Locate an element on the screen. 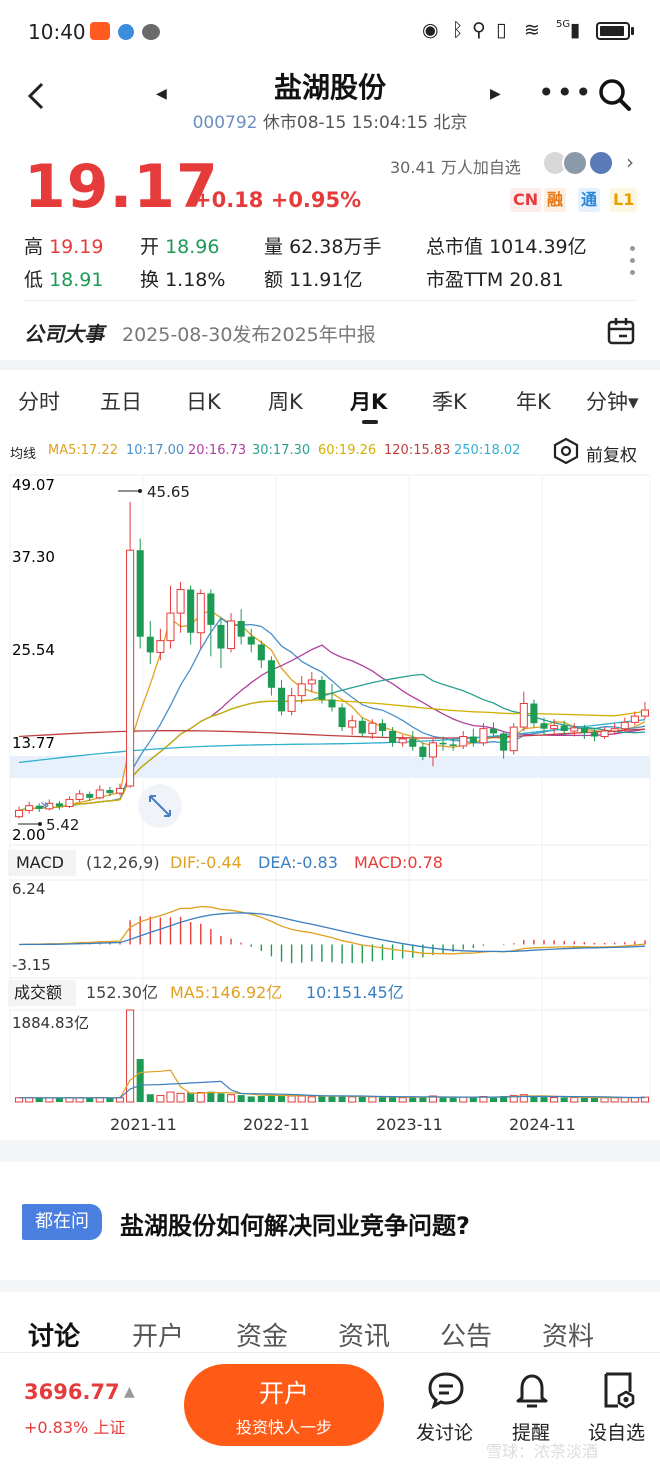  remind-button is located at coordinates (532, 1390).